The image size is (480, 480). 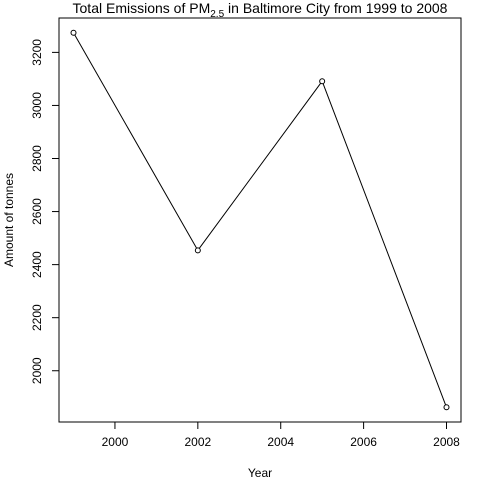 What do you see at coordinates (37, 264) in the screenshot?
I see `y-tick-label: 2400` at bounding box center [37, 264].